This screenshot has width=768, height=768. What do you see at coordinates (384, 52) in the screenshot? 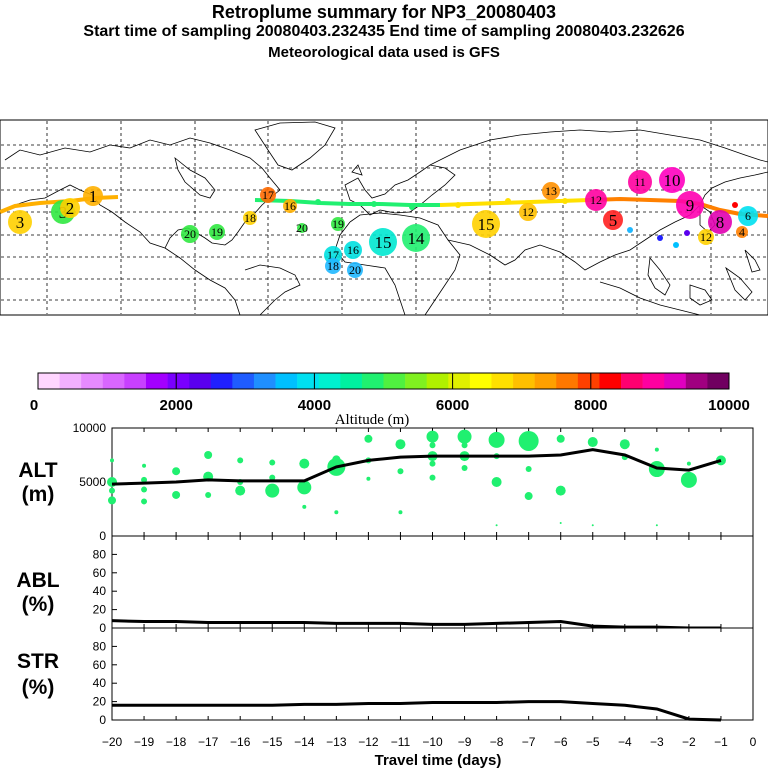
I see `met-data-note: Meteorological data used is GFS` at bounding box center [384, 52].